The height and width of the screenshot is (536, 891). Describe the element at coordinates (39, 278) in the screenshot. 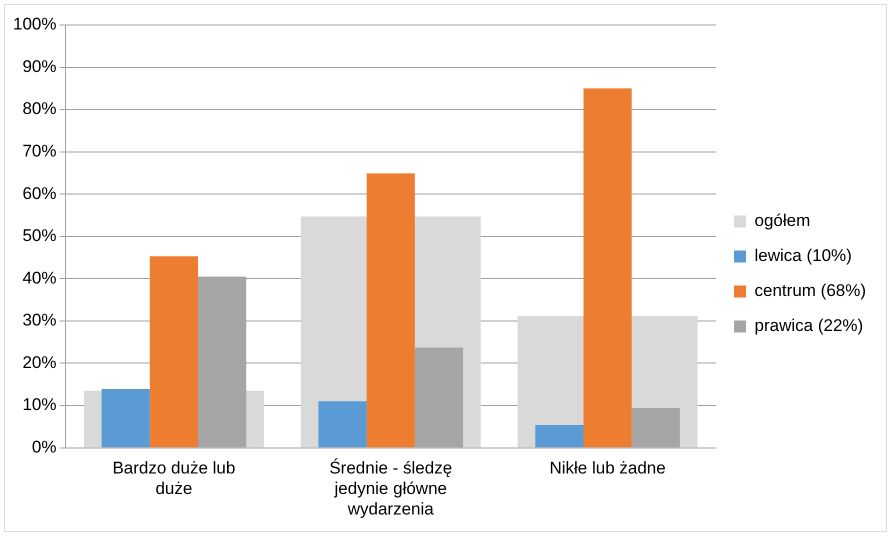

I see `y-tick-label: 40%` at that location.